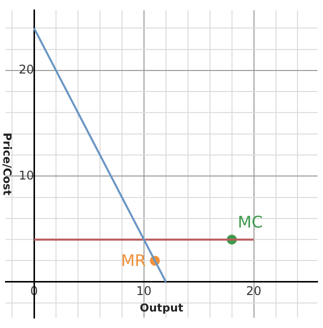 The height and width of the screenshot is (328, 323). I want to click on series-label: MR, so click(133, 260).